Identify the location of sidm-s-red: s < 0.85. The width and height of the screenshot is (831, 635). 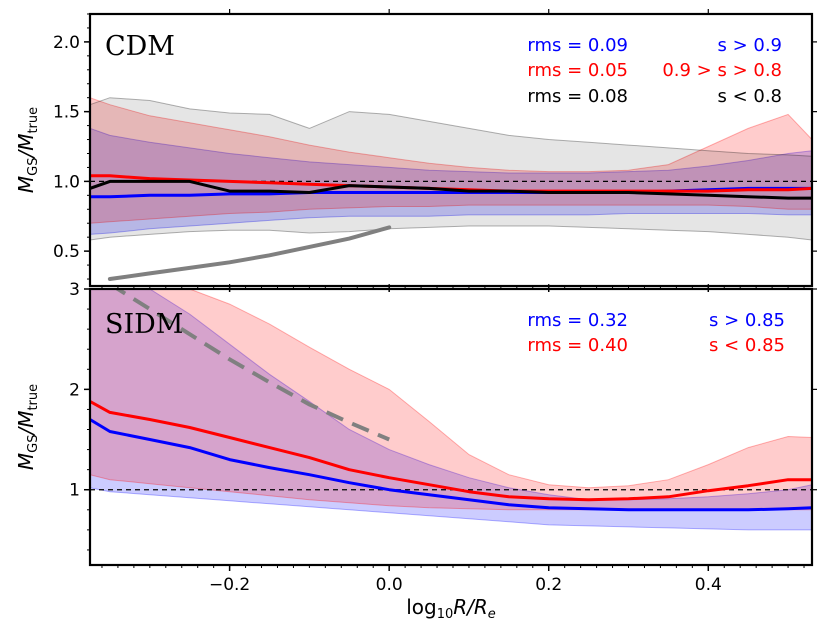
(747, 345).